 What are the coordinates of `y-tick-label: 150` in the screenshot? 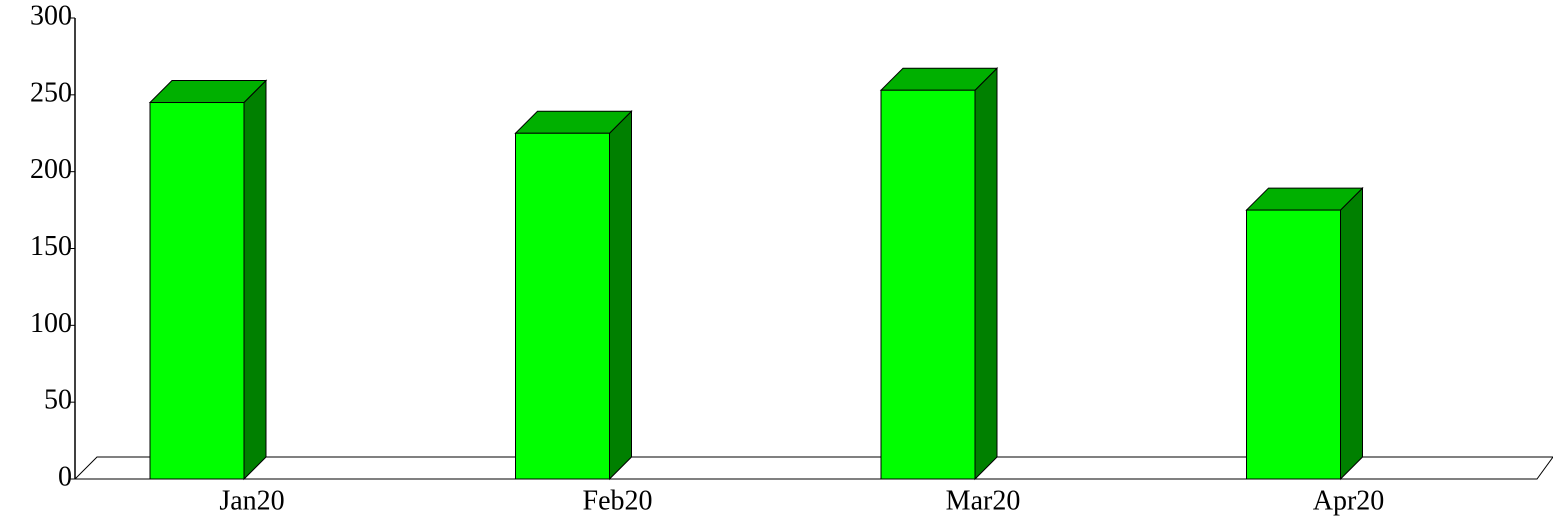 It's located at (51, 246).